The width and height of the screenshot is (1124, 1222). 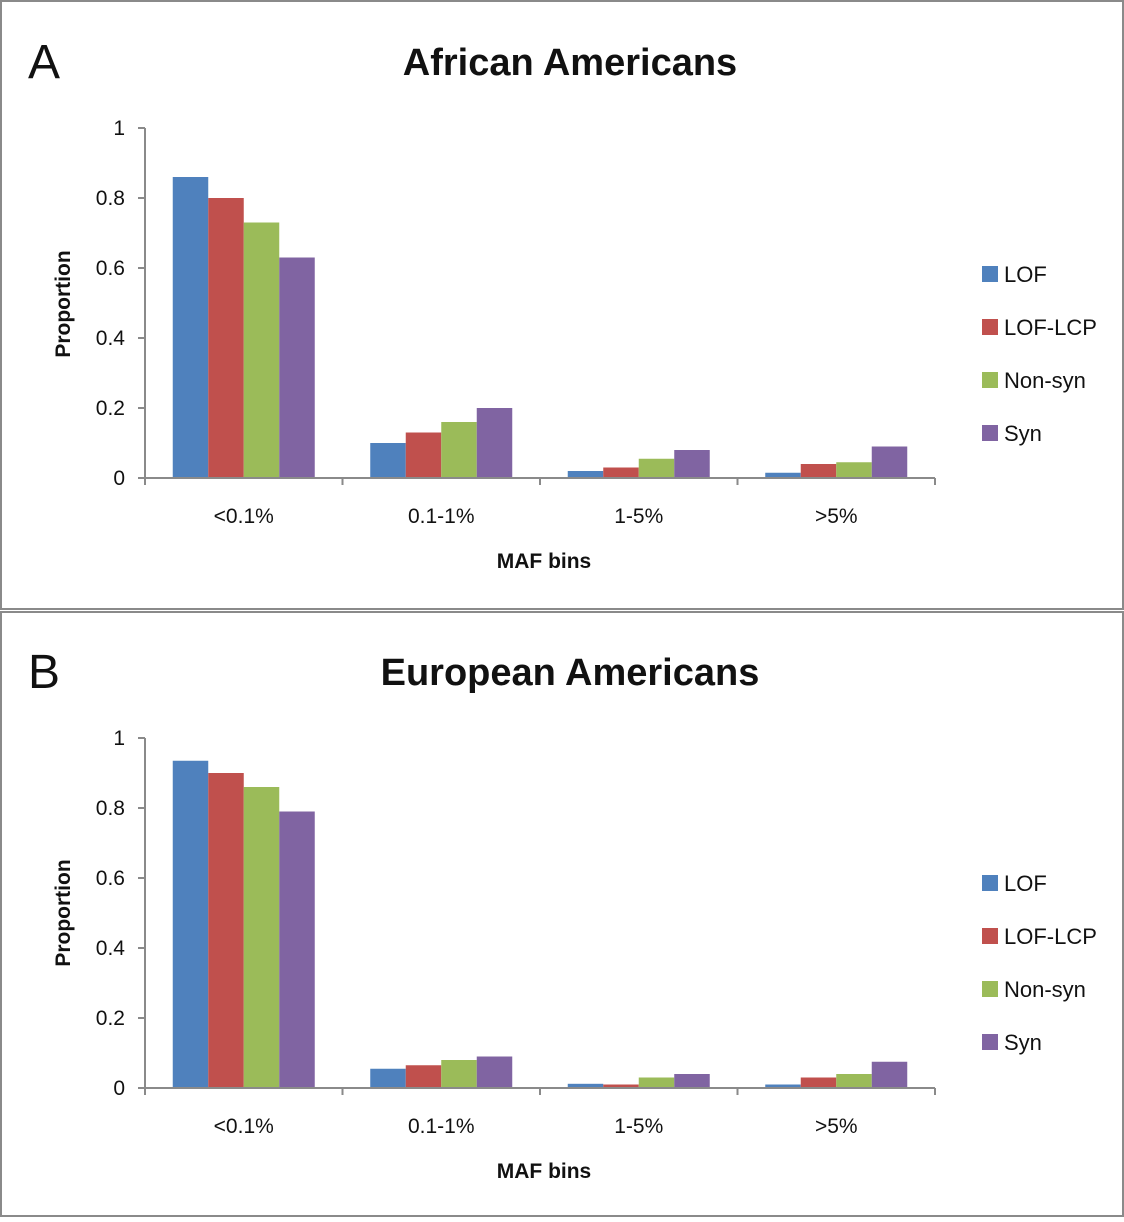 What do you see at coordinates (44, 62) in the screenshot?
I see `panel-letter-a: A` at bounding box center [44, 62].